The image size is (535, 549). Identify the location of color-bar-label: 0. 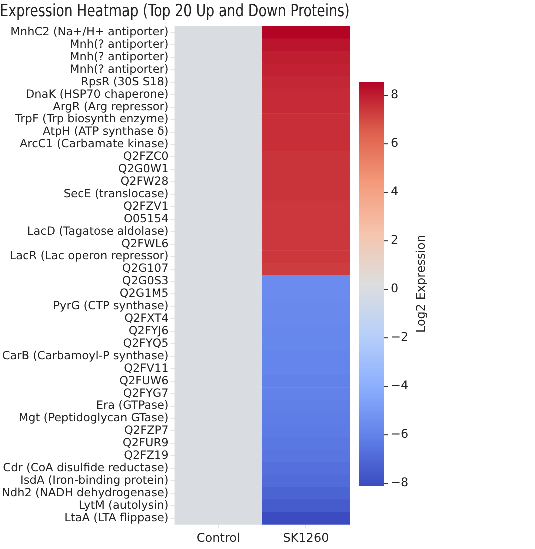
(395, 289).